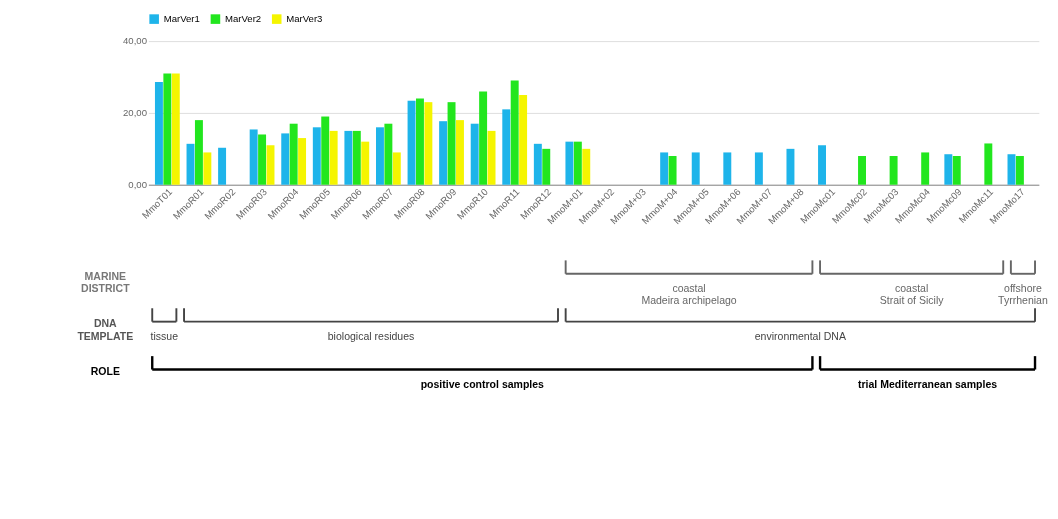 Image resolution: width=1058 pixels, height=519 pixels. I want to click on text: offshore Tyrrhenian, so click(1023, 294).